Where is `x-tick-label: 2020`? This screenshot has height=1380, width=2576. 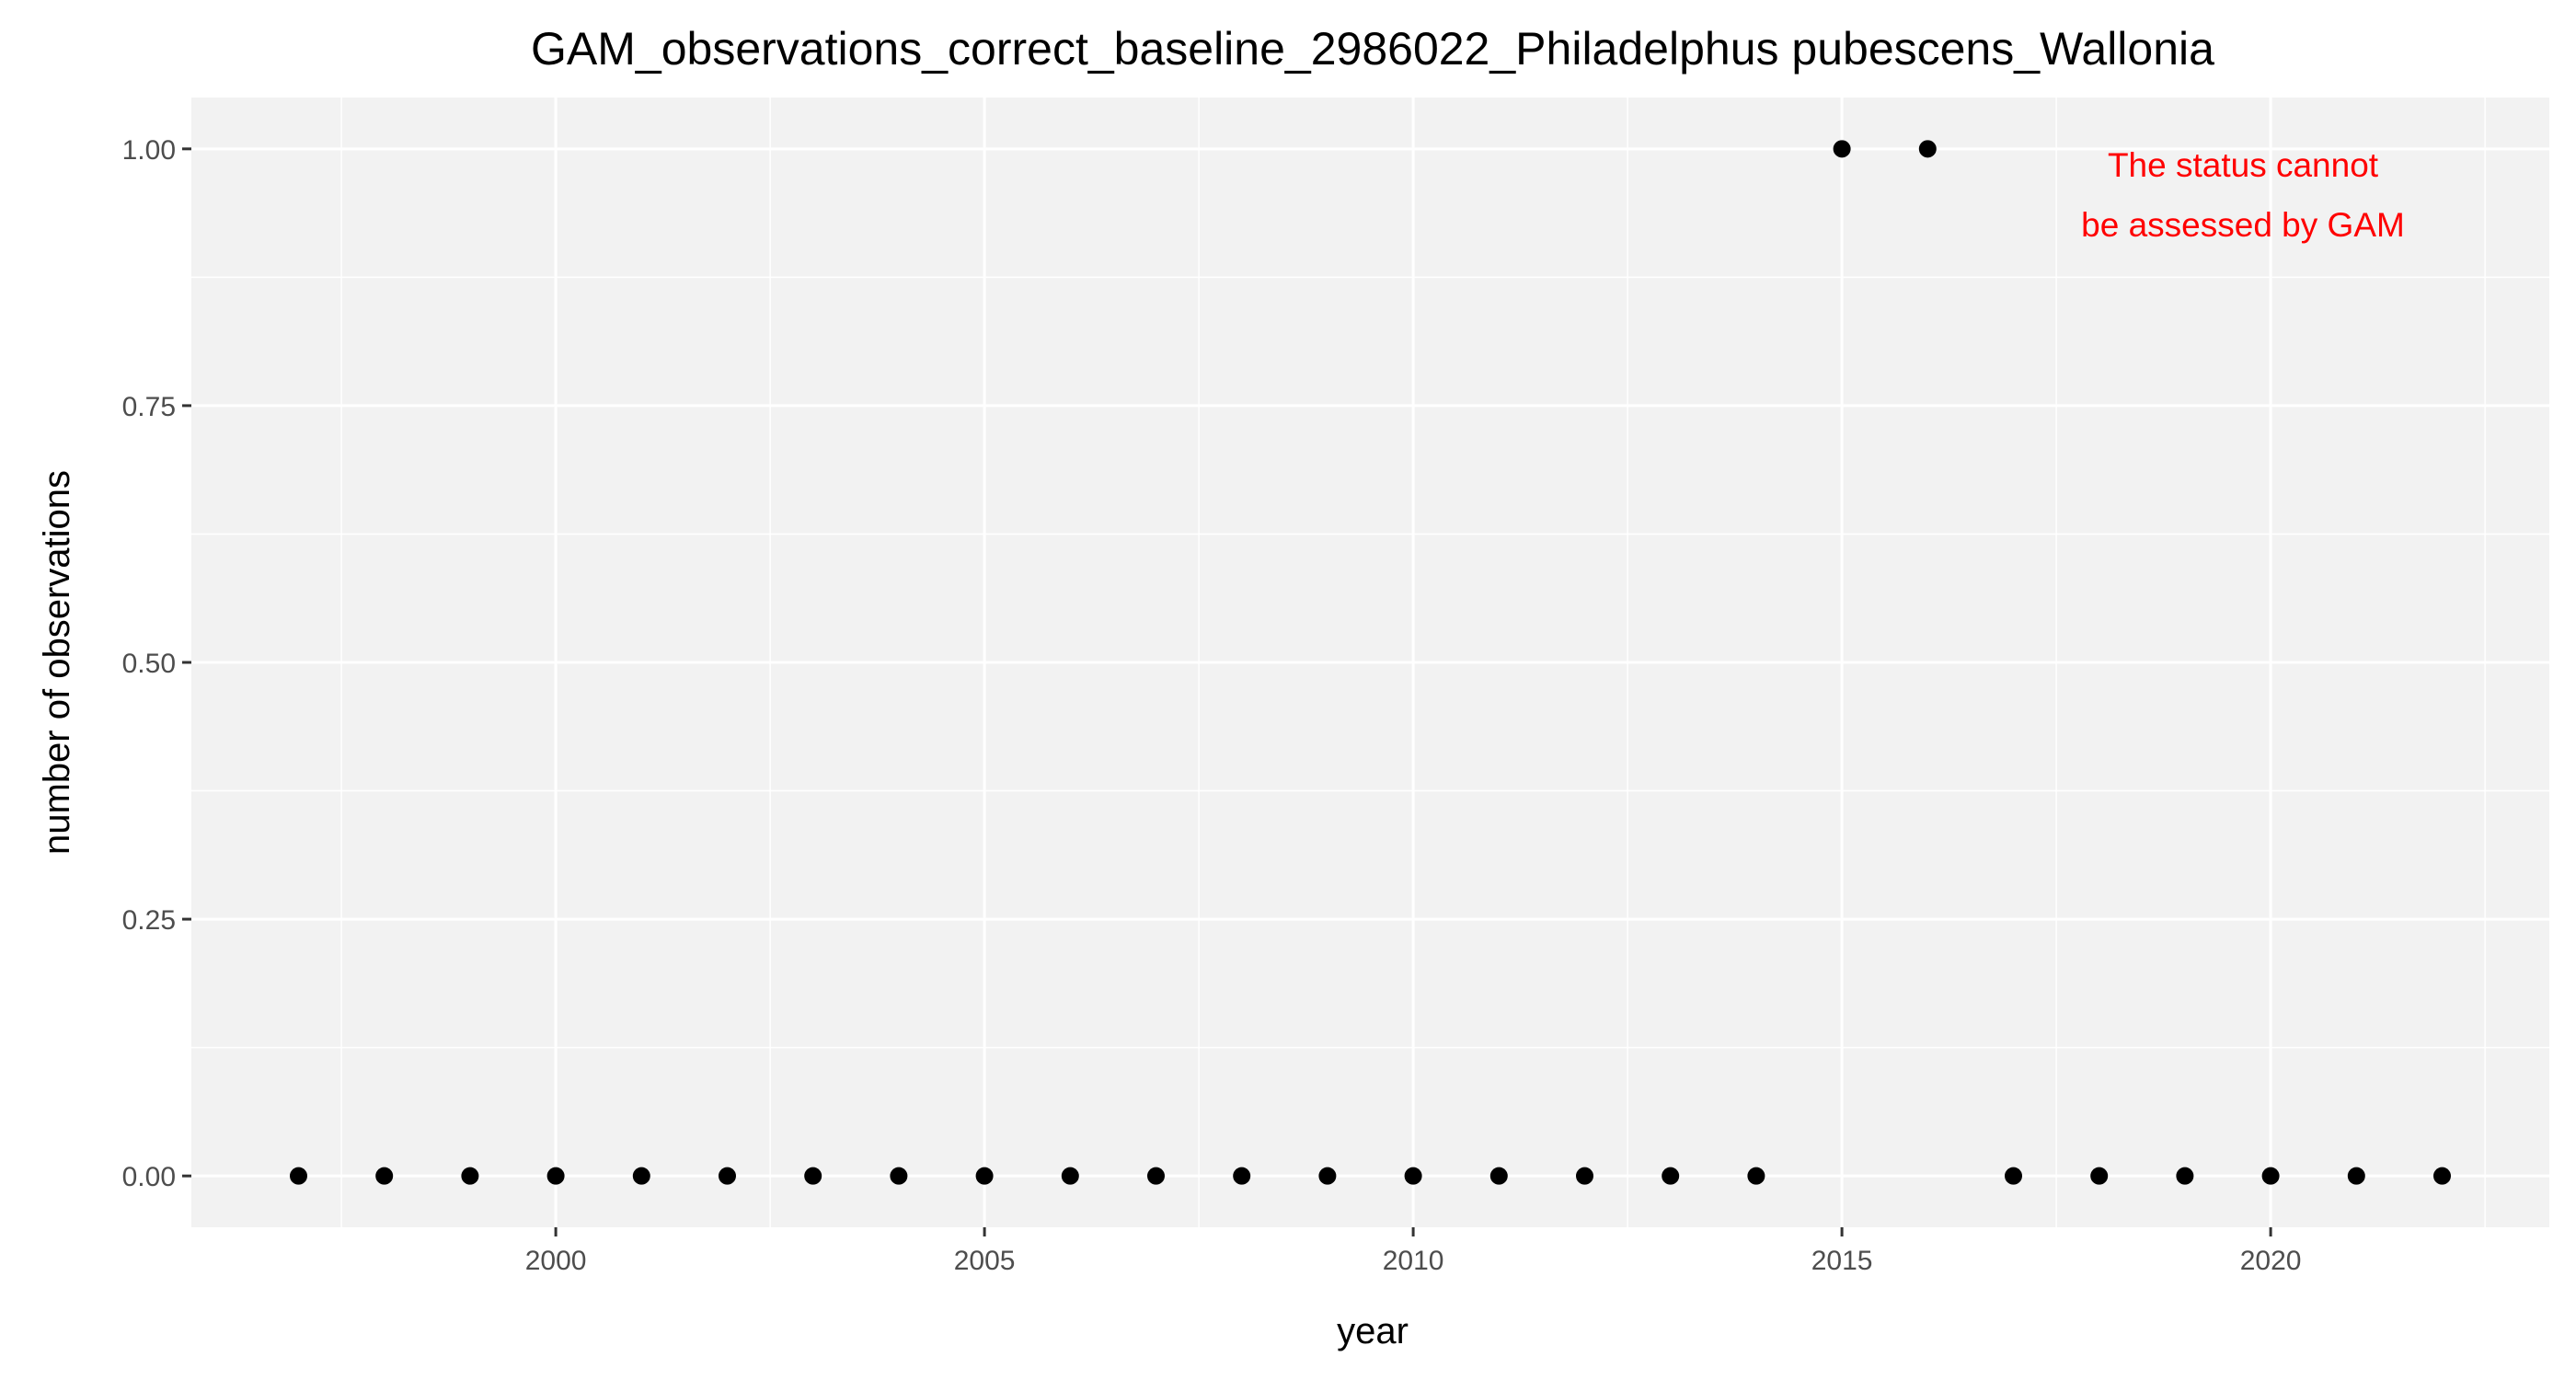
x-tick-label: 2020 is located at coordinates (2271, 1261).